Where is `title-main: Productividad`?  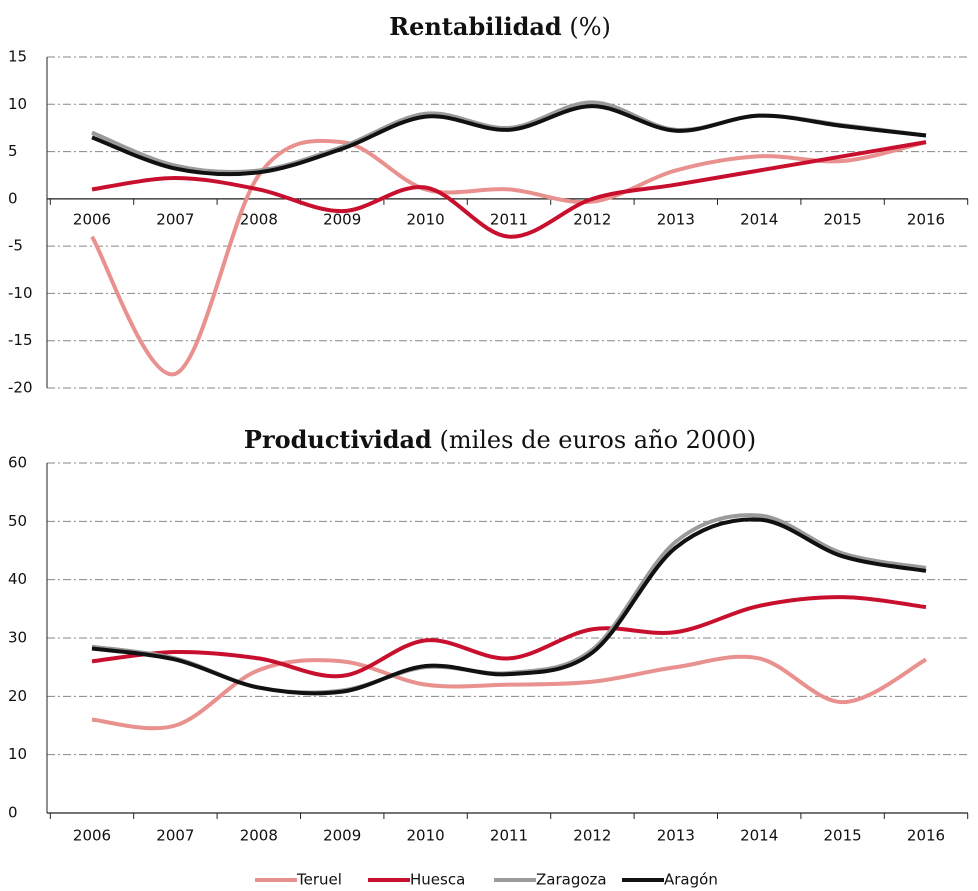 title-main: Productividad is located at coordinates (338, 439).